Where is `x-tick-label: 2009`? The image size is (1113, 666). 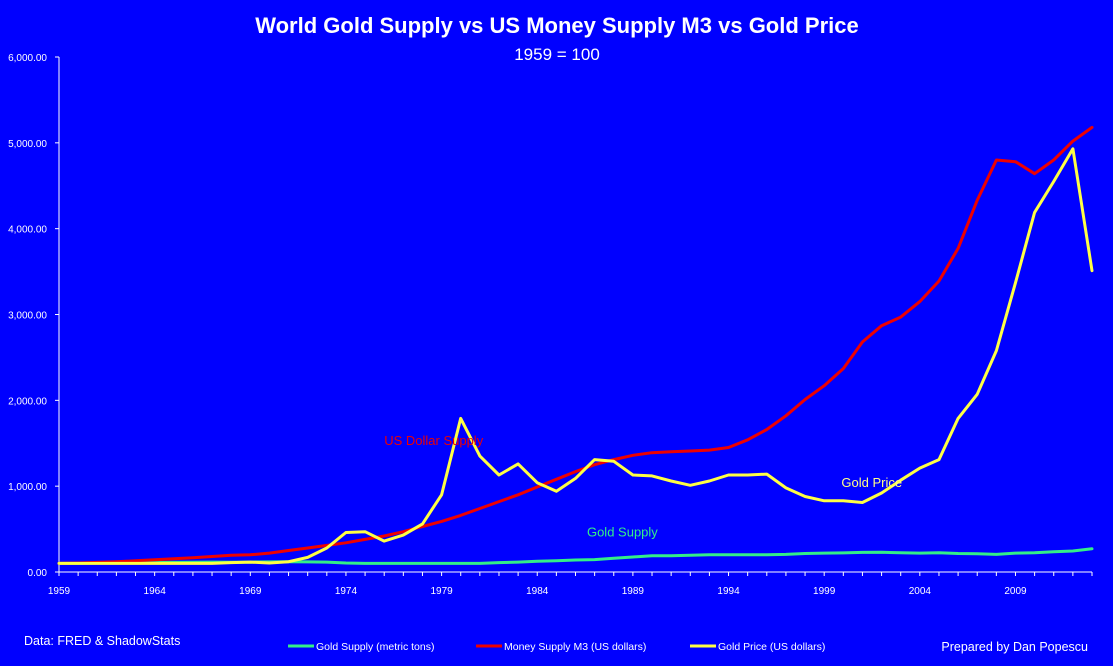 x-tick-label: 2009 is located at coordinates (1015, 591).